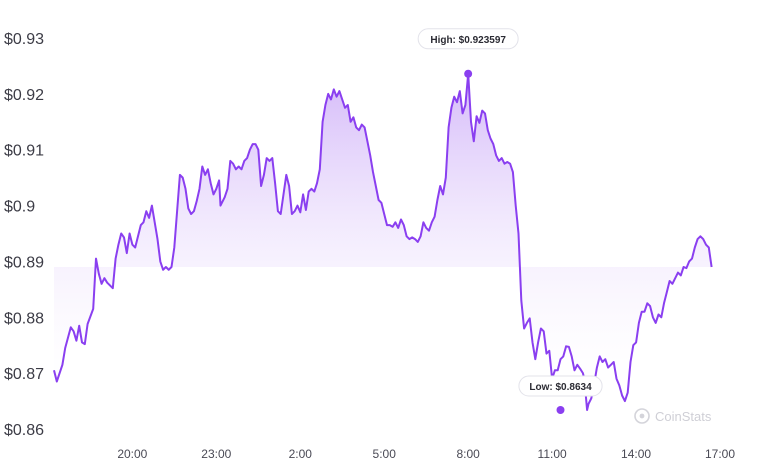  Describe the element at coordinates (468, 53) in the screenshot. I see `high-marker: High: $0.923597` at that location.